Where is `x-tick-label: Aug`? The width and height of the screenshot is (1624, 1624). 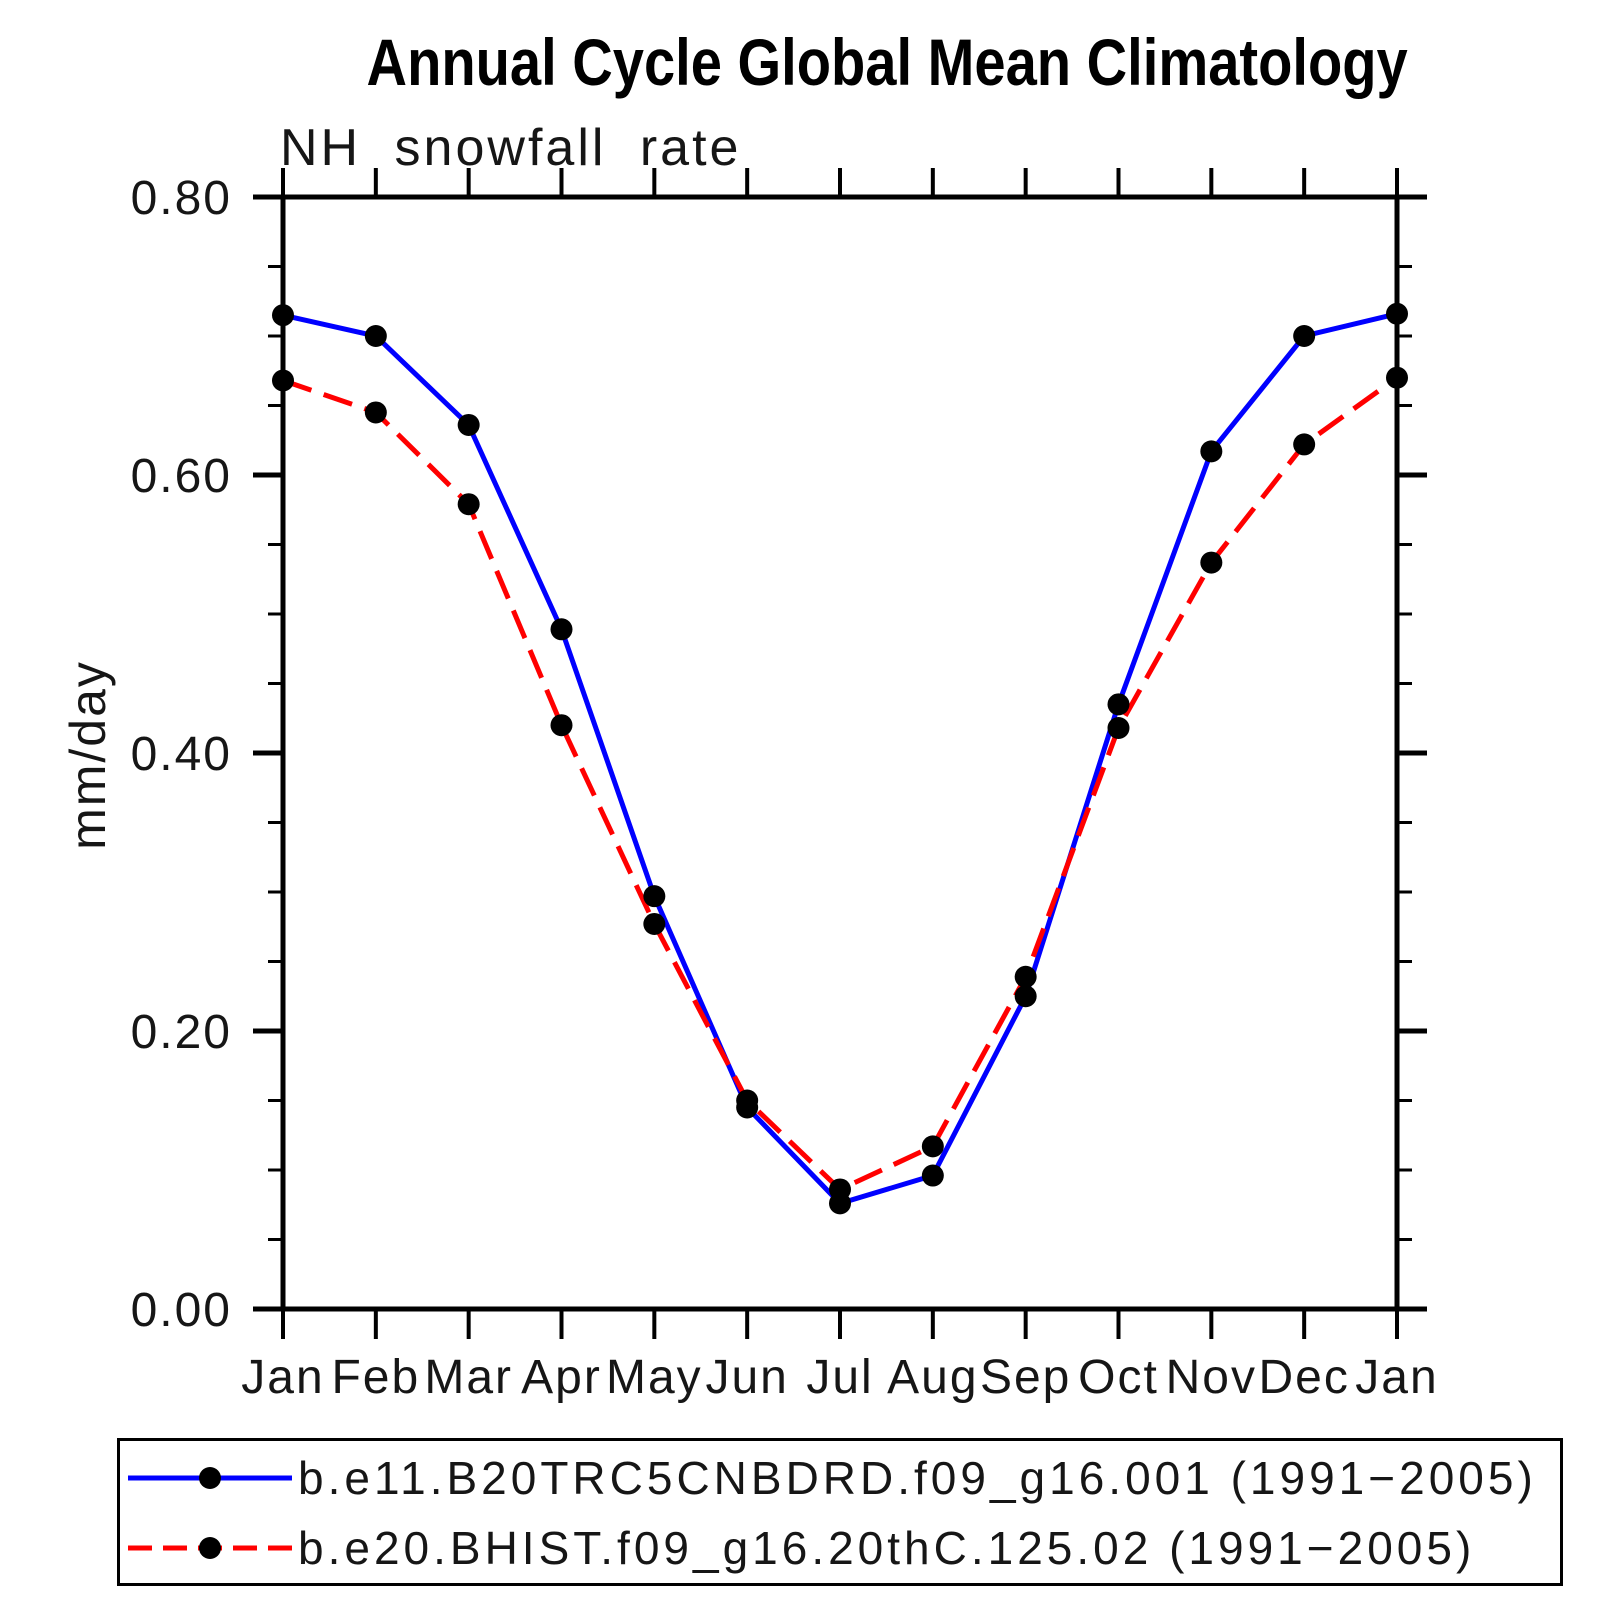 x-tick-label: Aug is located at coordinates (932, 1377).